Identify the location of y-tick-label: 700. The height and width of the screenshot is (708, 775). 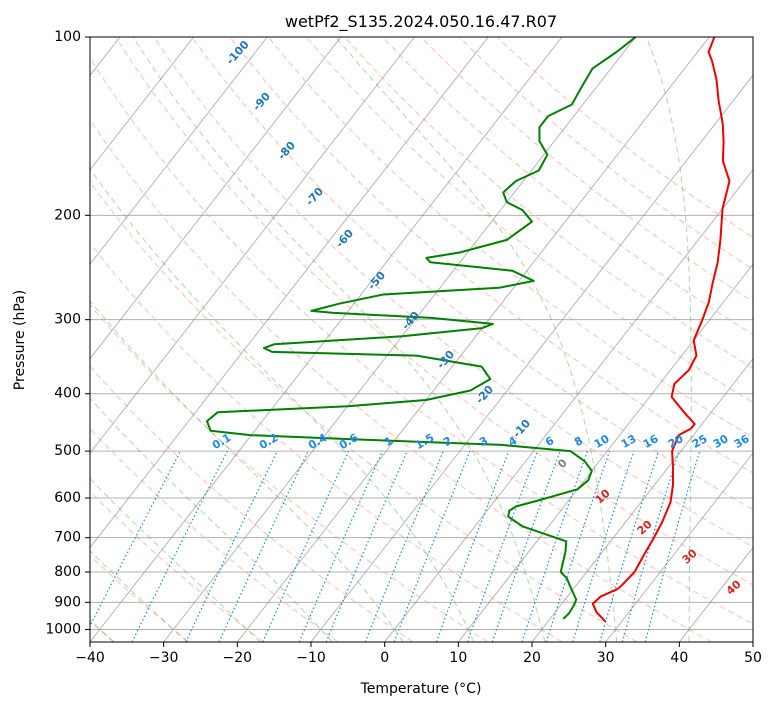
(67, 538).